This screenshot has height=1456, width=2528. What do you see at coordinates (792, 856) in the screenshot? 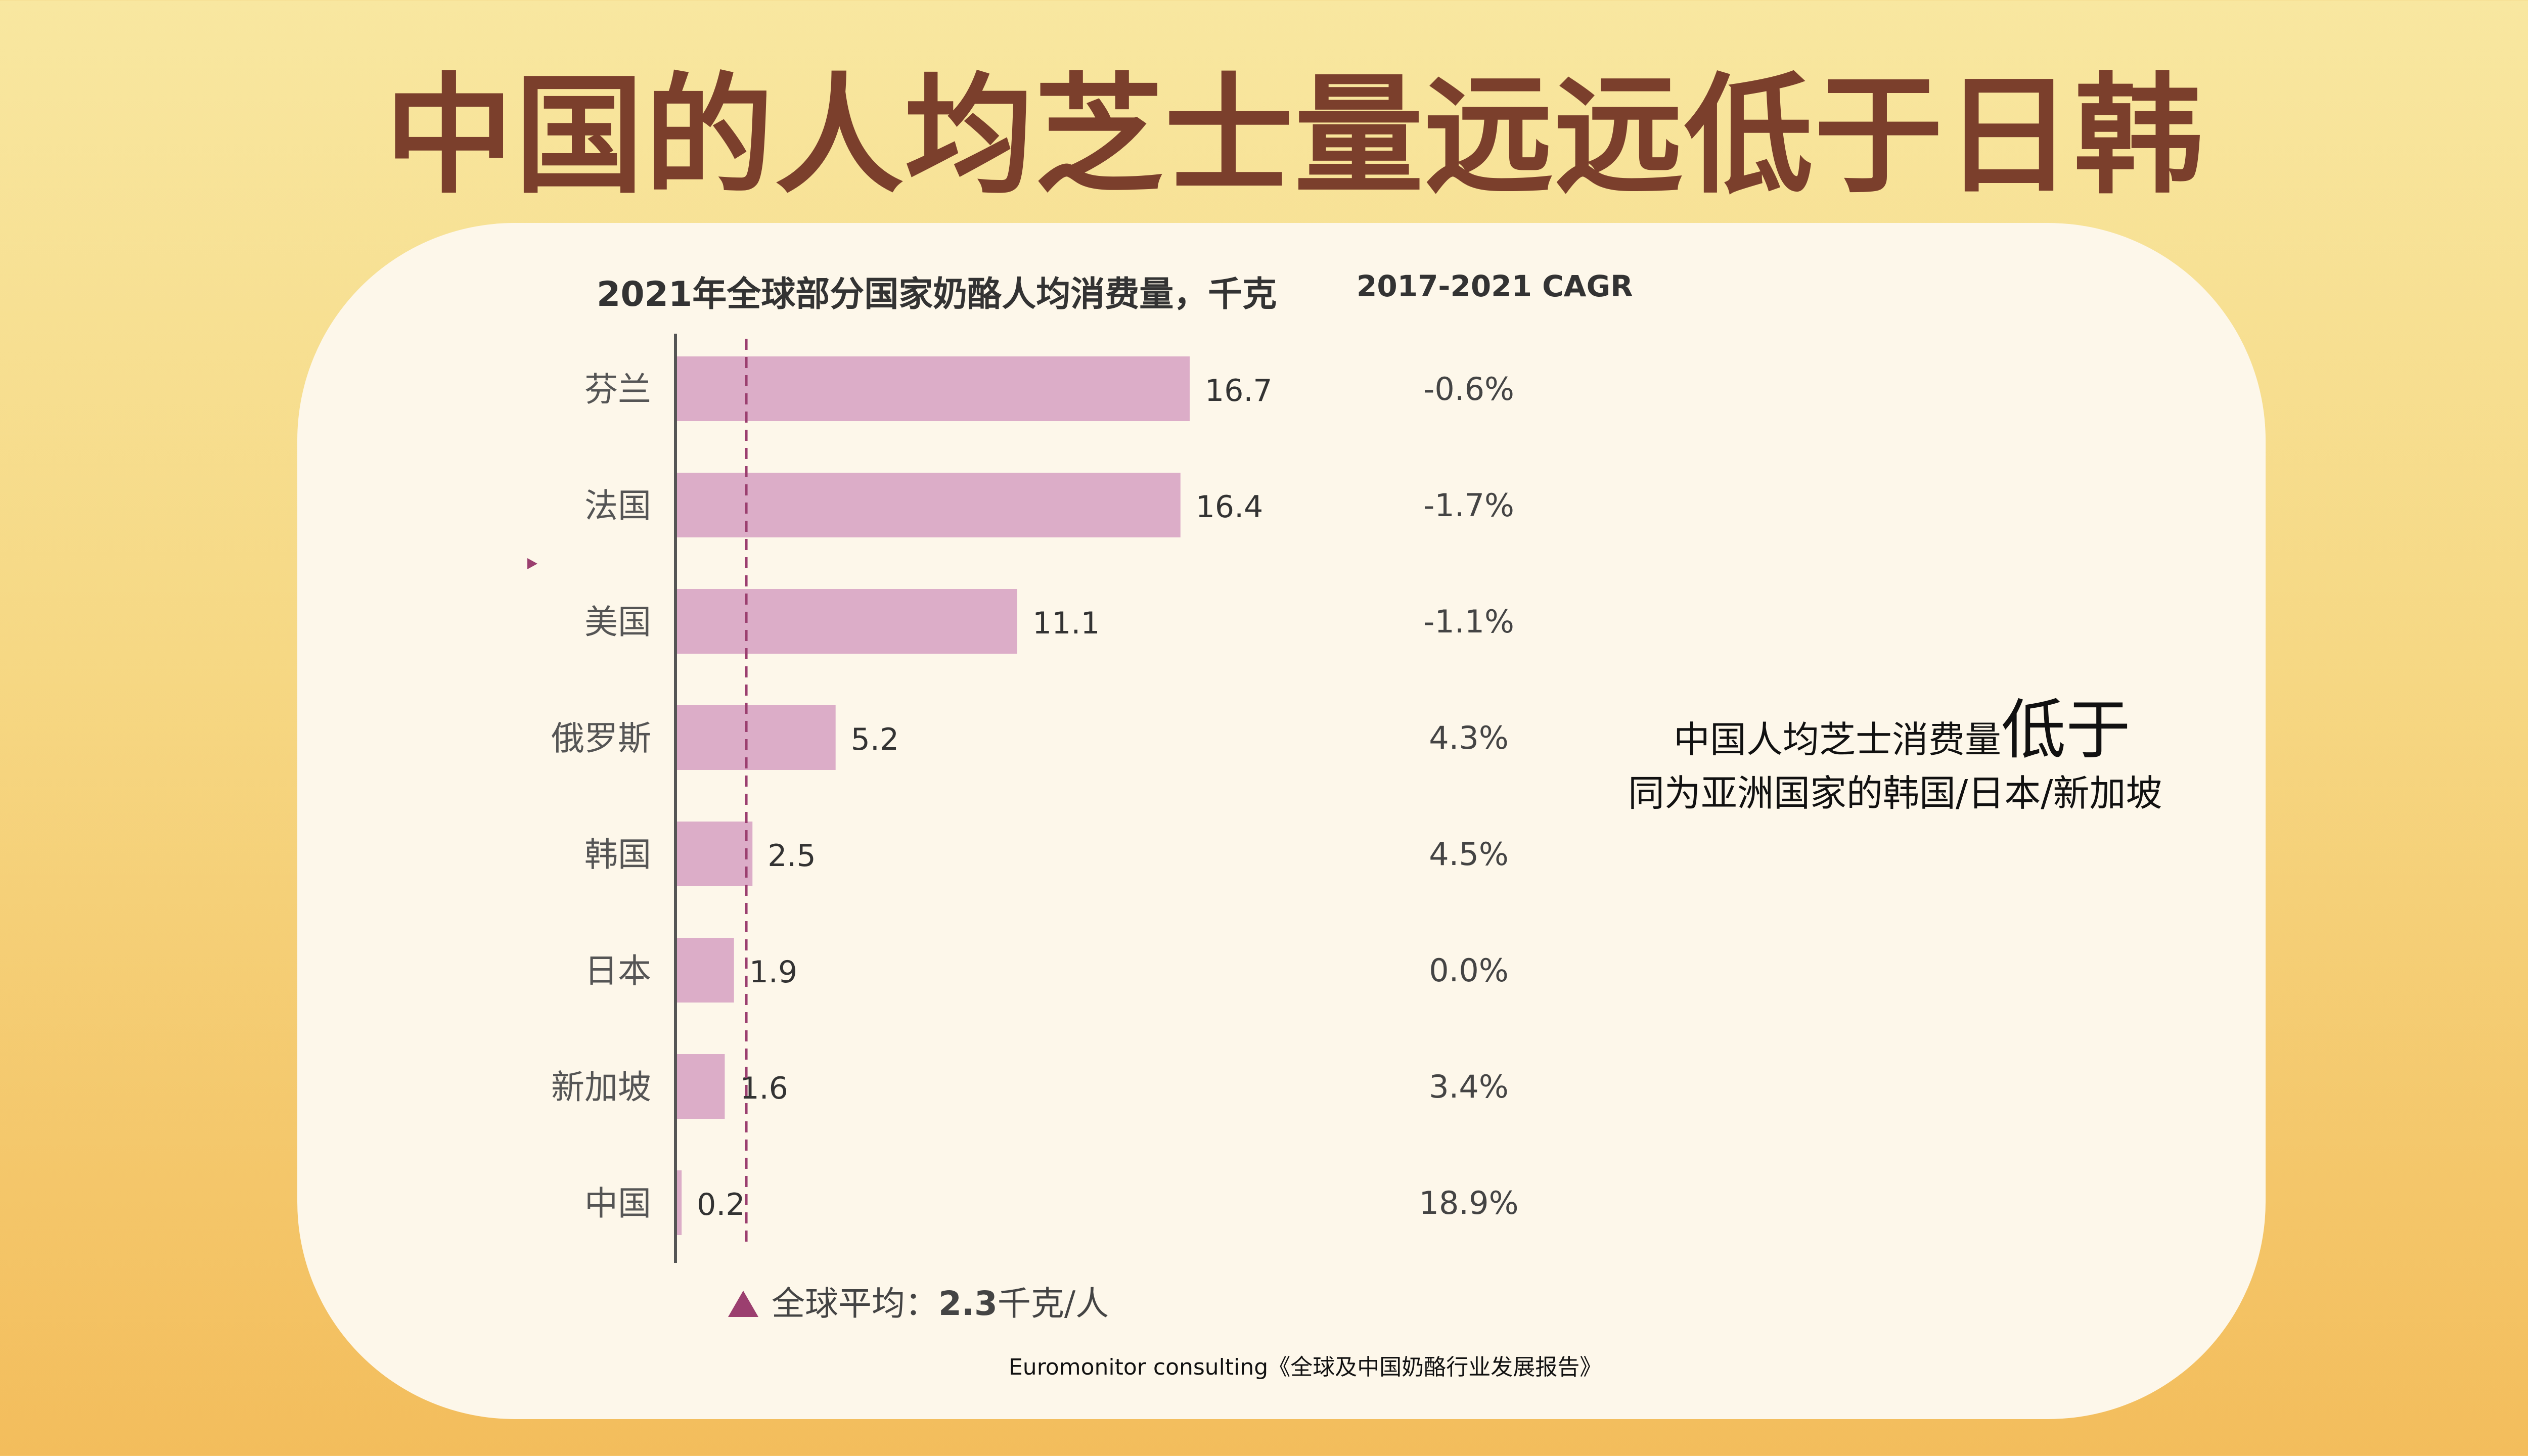
I see `value-label: 2.5` at bounding box center [792, 856].